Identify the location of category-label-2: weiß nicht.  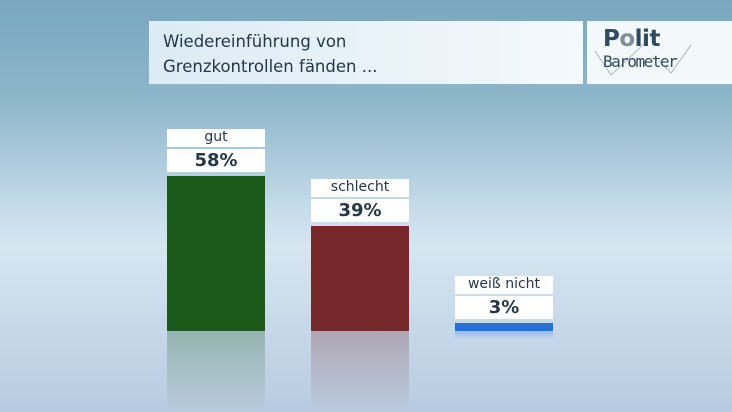
(504, 284).